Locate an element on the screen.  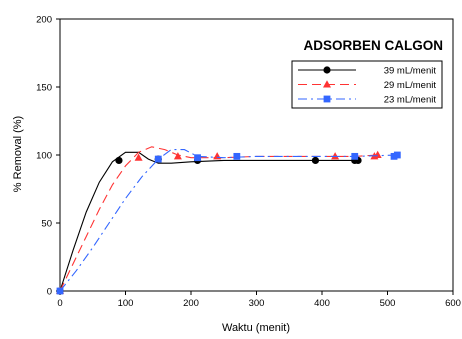
x-tick-label: 400 is located at coordinates (322, 303).